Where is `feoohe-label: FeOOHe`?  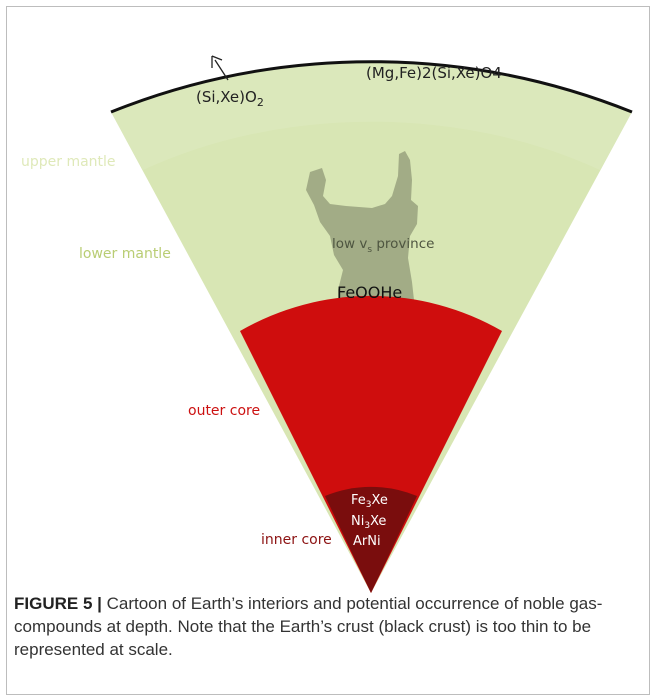 feoohe-label: FeOOHe is located at coordinates (369, 292).